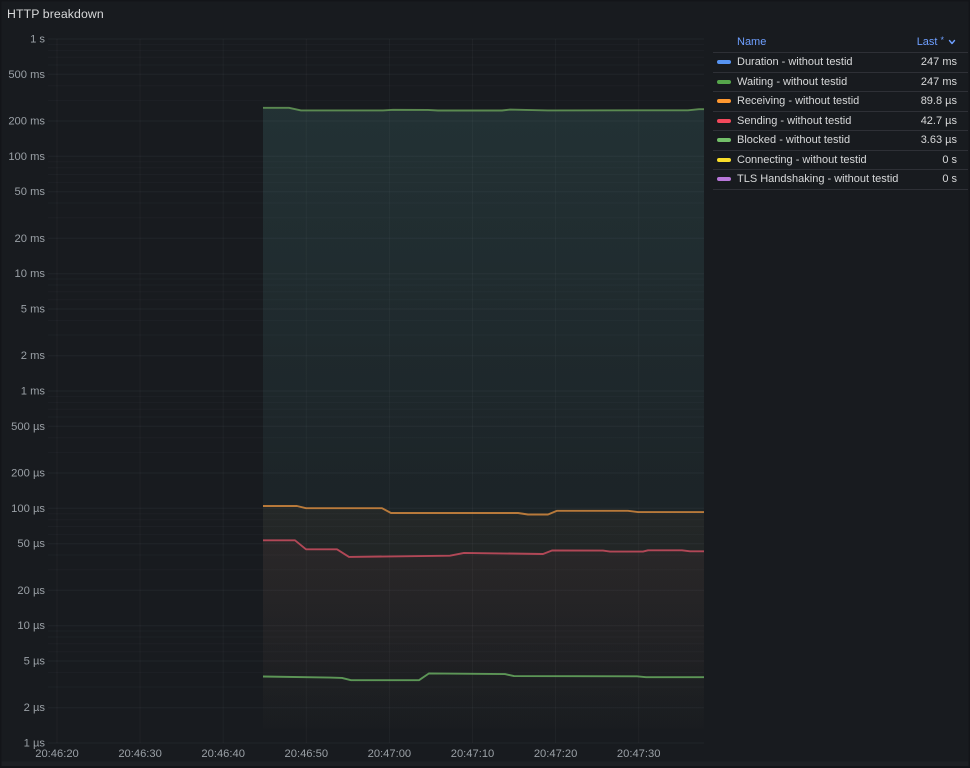 This screenshot has height=768, width=970. What do you see at coordinates (473, 754) in the screenshot?
I see `svg-text: 20:47:10` at bounding box center [473, 754].